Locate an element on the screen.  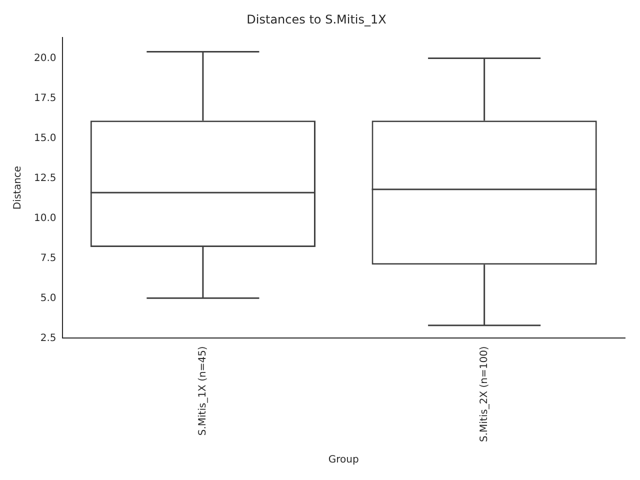
y-tick-label: 12.5 is located at coordinates (45, 178).